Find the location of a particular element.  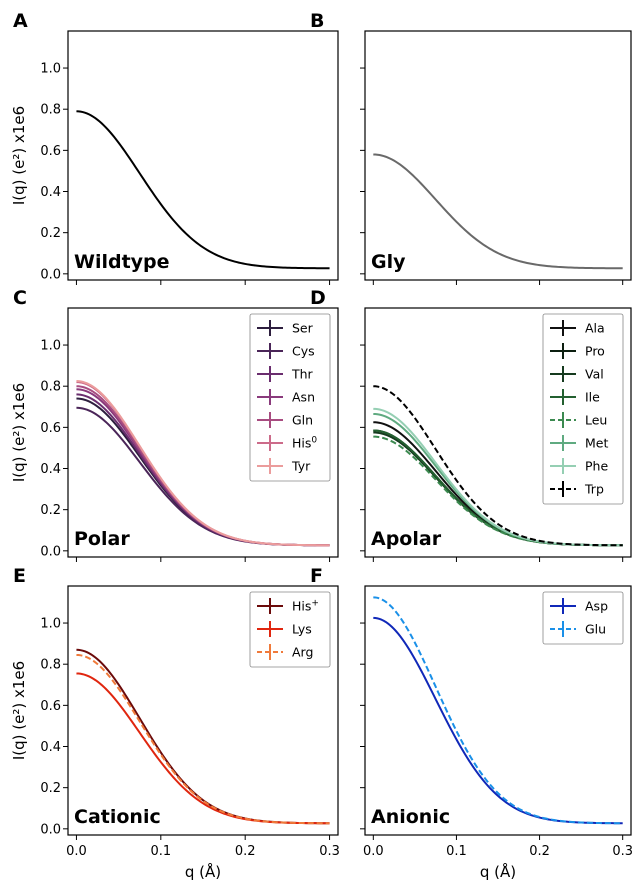

panel-letter: B is located at coordinates (317, 21).